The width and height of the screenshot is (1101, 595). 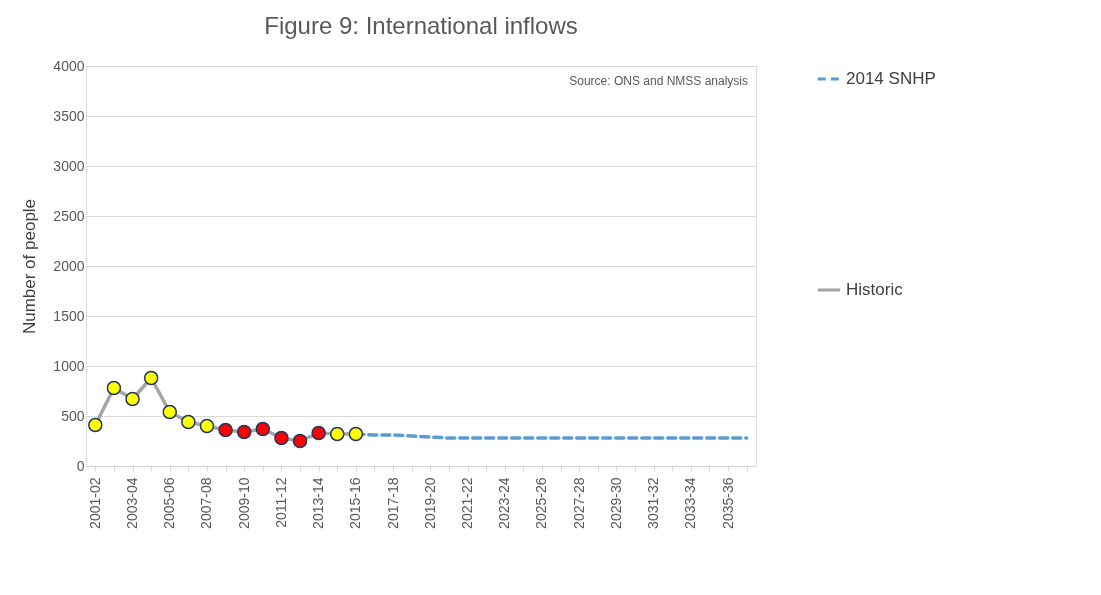 What do you see at coordinates (94, 503) in the screenshot?
I see `x-tick-label: 2001-02` at bounding box center [94, 503].